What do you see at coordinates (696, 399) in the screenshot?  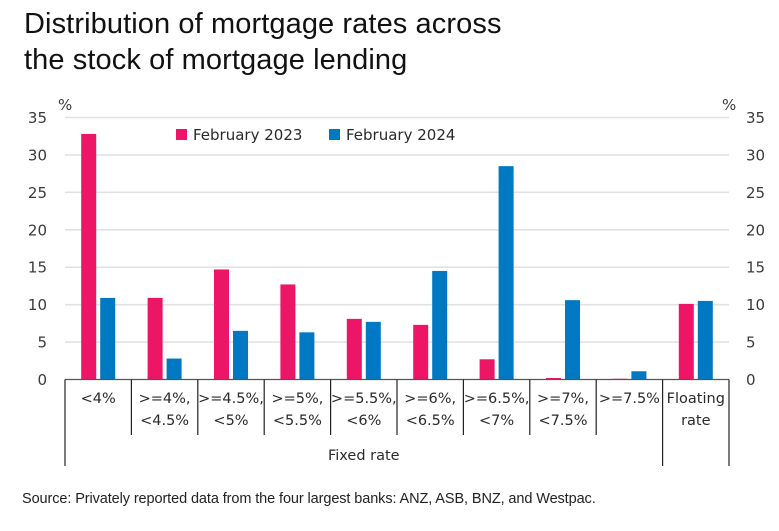 I see `x-category-label: Floating` at bounding box center [696, 399].